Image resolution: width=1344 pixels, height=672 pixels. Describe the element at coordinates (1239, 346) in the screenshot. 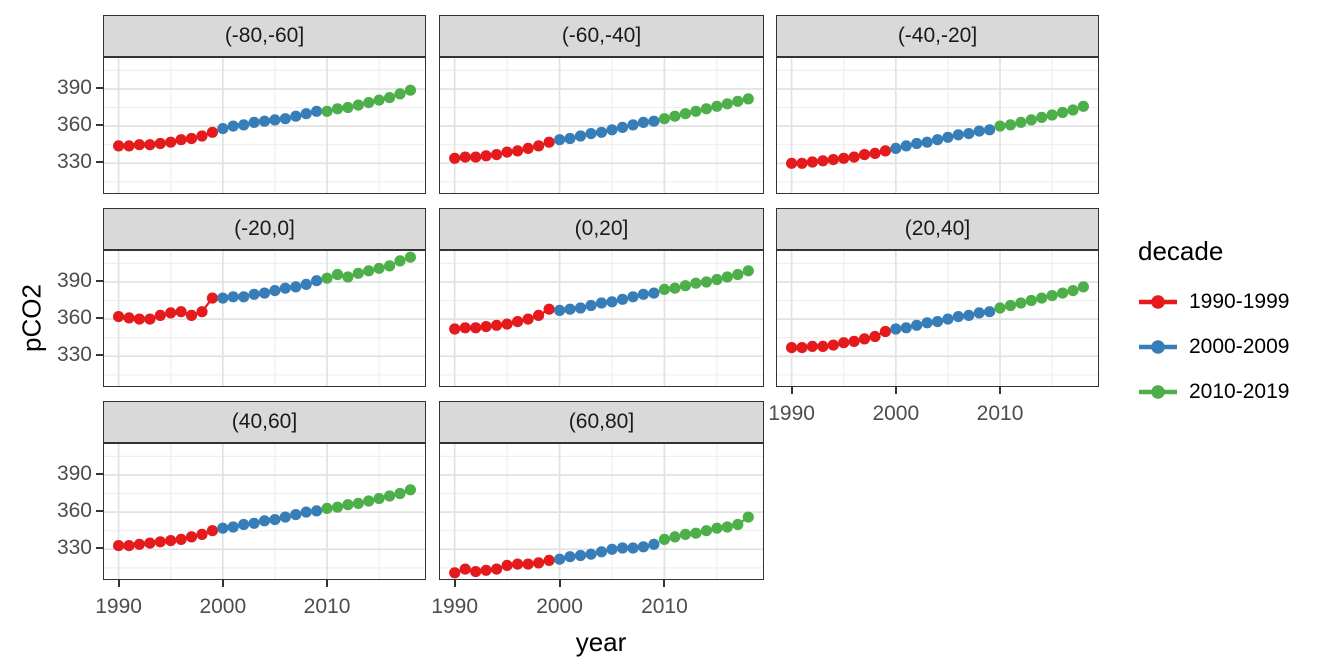

I see `legend-label: 2000-2009` at that location.